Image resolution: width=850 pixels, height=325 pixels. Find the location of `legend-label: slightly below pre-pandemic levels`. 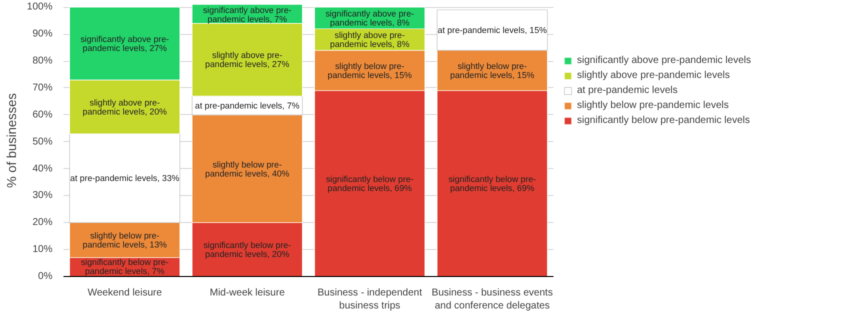

legend-label: slightly below pre-pandemic levels is located at coordinates (653, 105).